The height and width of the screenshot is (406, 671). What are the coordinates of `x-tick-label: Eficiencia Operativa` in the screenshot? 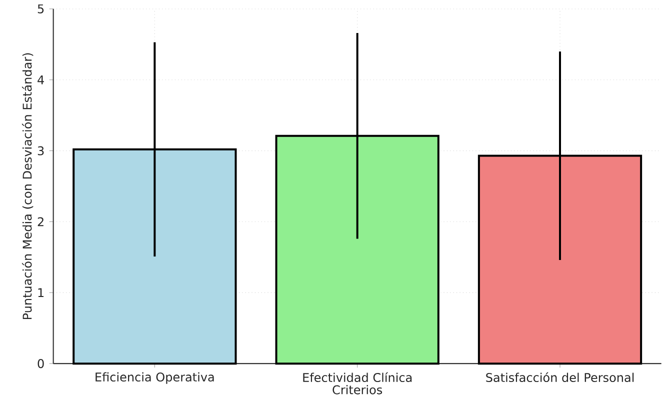 It's located at (155, 378).